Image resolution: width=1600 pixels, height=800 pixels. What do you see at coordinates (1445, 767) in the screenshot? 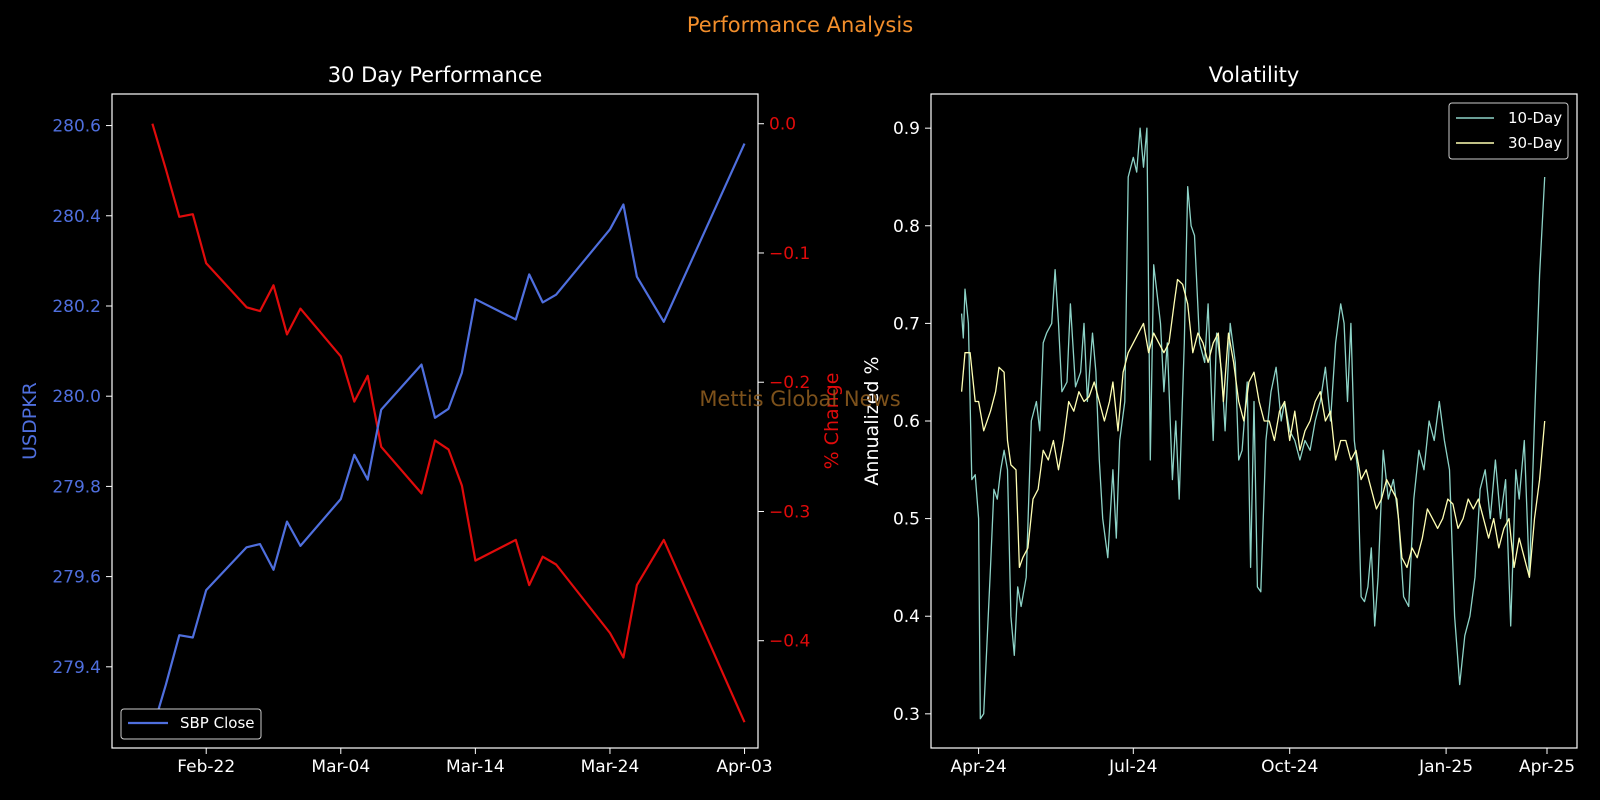
I see `volatility-xtick-label: Jan-25` at bounding box center [1445, 767].